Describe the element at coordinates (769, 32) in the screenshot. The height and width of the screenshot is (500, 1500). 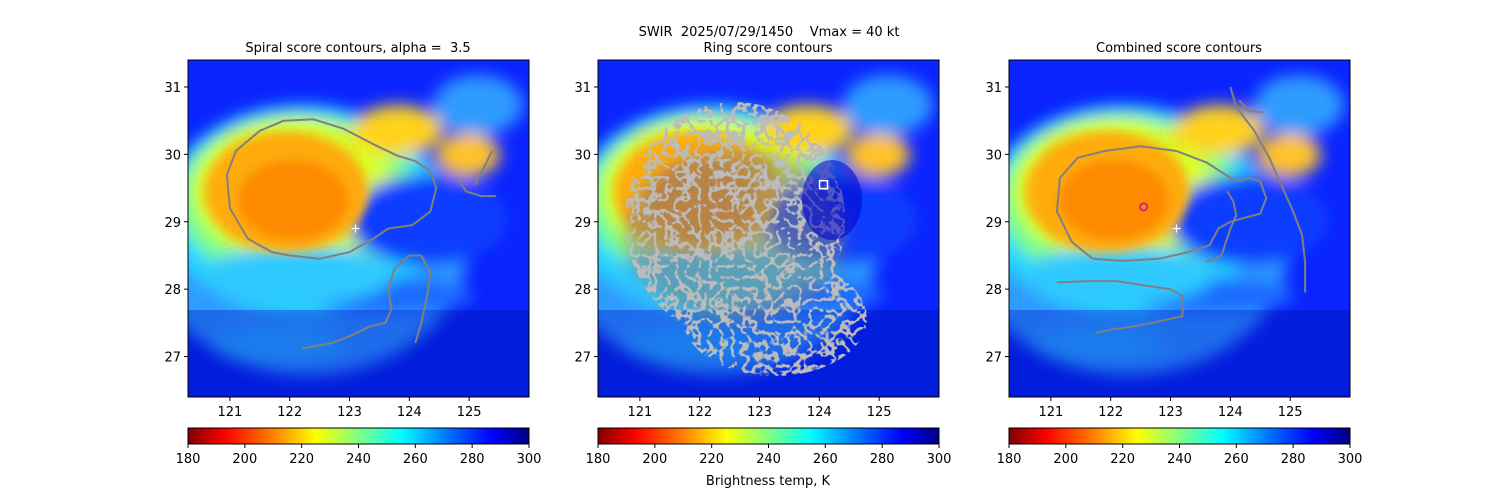
I see `figure-suptitle: SWIR 2025/07/29/1450 Vmax = 40 kt` at that location.